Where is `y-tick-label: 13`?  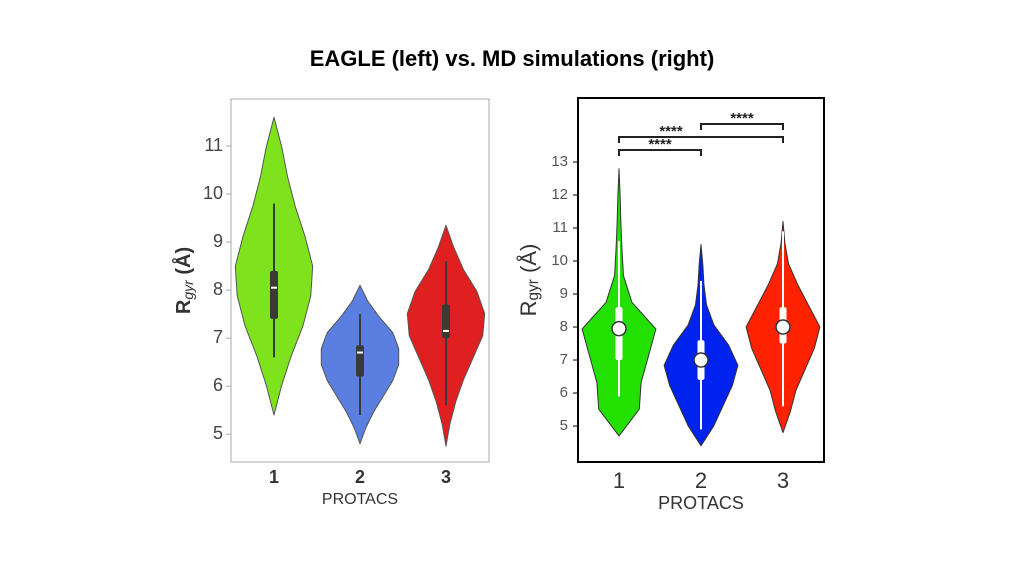
y-tick-label: 13 is located at coordinates (559, 161).